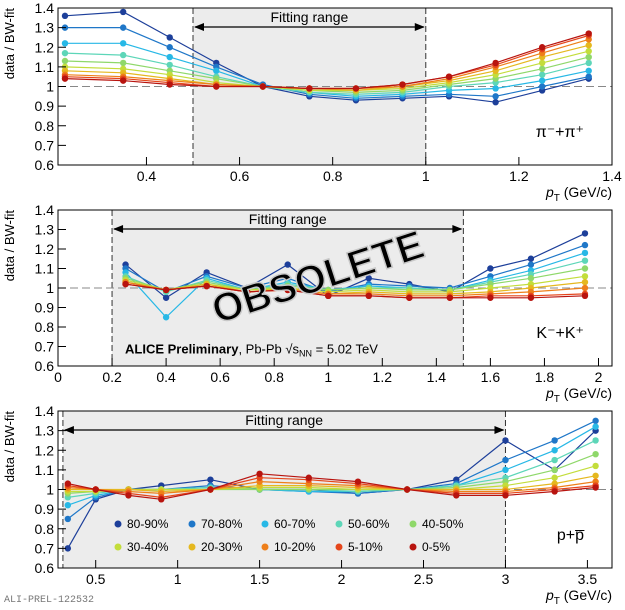 Image resolution: width=625 pixels, height=610 pixels. Describe the element at coordinates (118, 229) in the screenshot. I see `arrow-head-left` at that location.